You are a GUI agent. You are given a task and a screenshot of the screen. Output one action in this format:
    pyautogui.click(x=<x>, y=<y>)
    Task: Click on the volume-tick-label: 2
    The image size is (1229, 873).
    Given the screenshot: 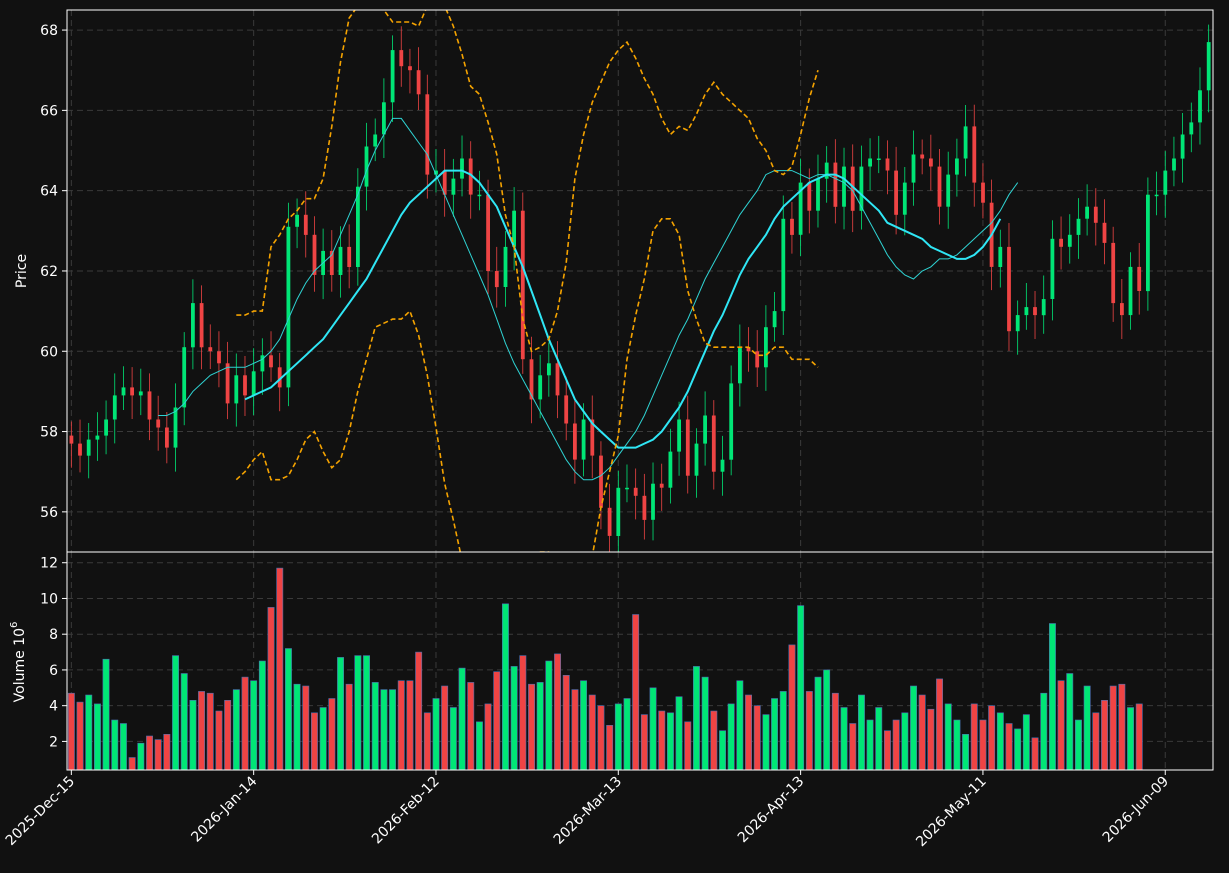 What is the action you would take?
    pyautogui.click(x=53, y=742)
    